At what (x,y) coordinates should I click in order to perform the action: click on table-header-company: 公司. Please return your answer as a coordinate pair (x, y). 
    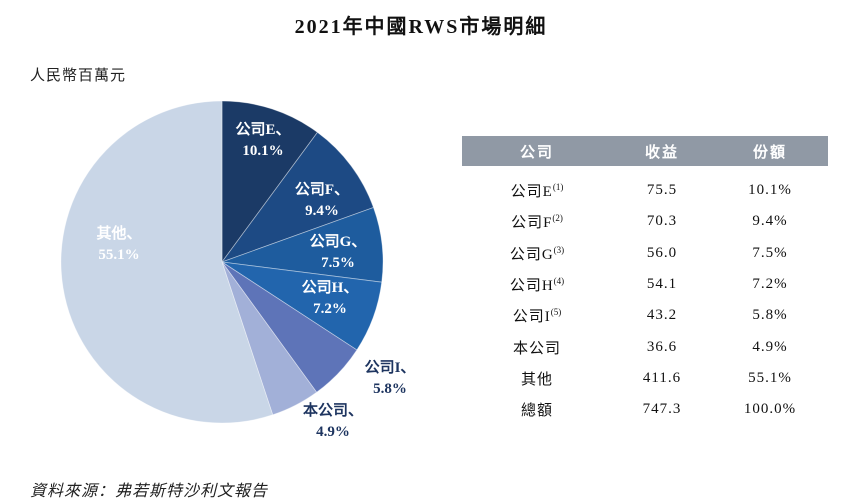
    Looking at the image, I should click on (536, 152).